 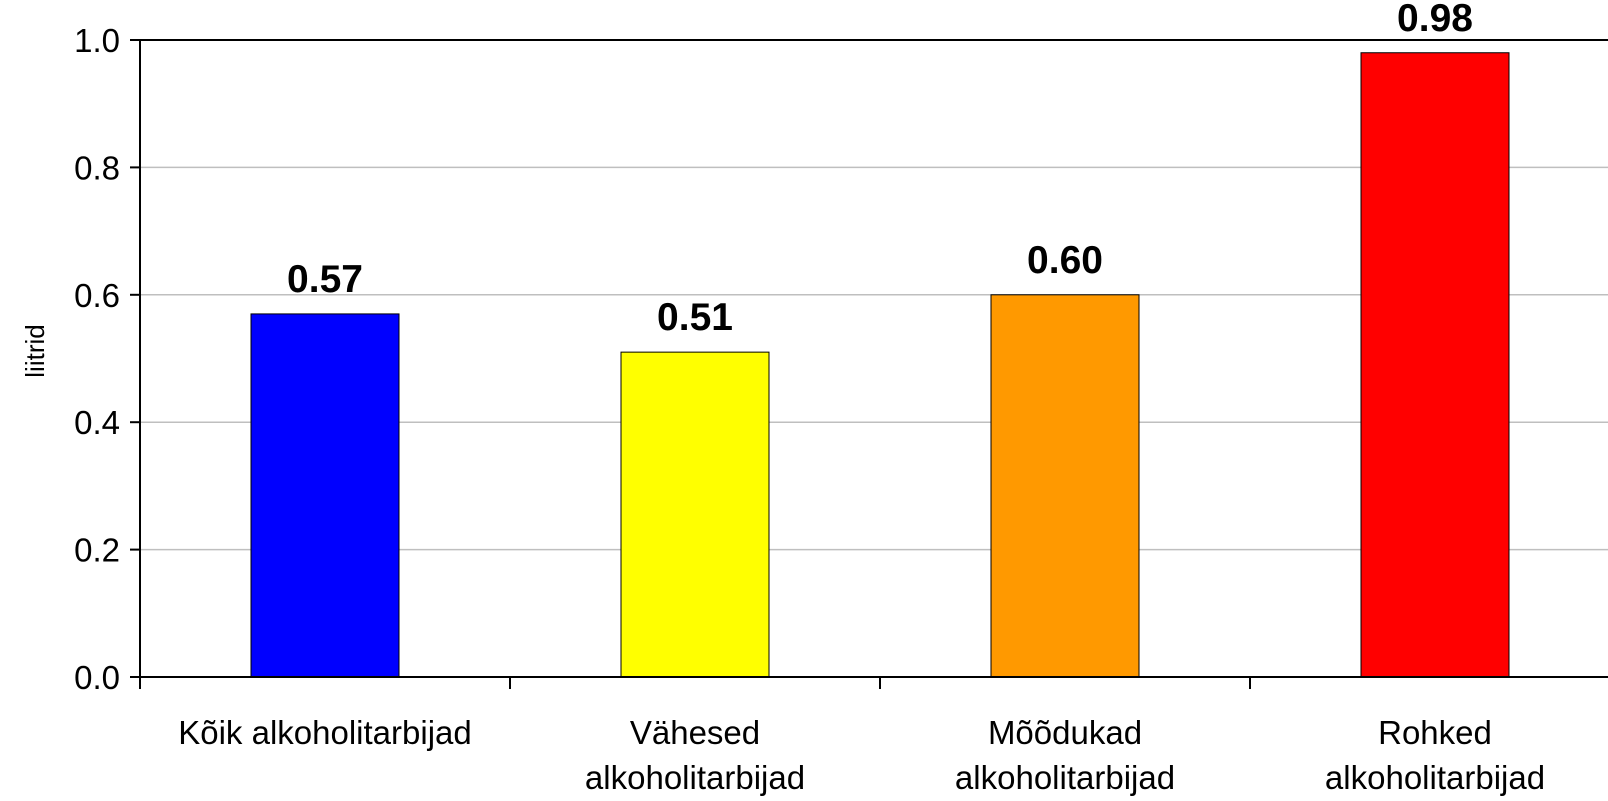 I want to click on data-label: 0.57, so click(x=325, y=279).